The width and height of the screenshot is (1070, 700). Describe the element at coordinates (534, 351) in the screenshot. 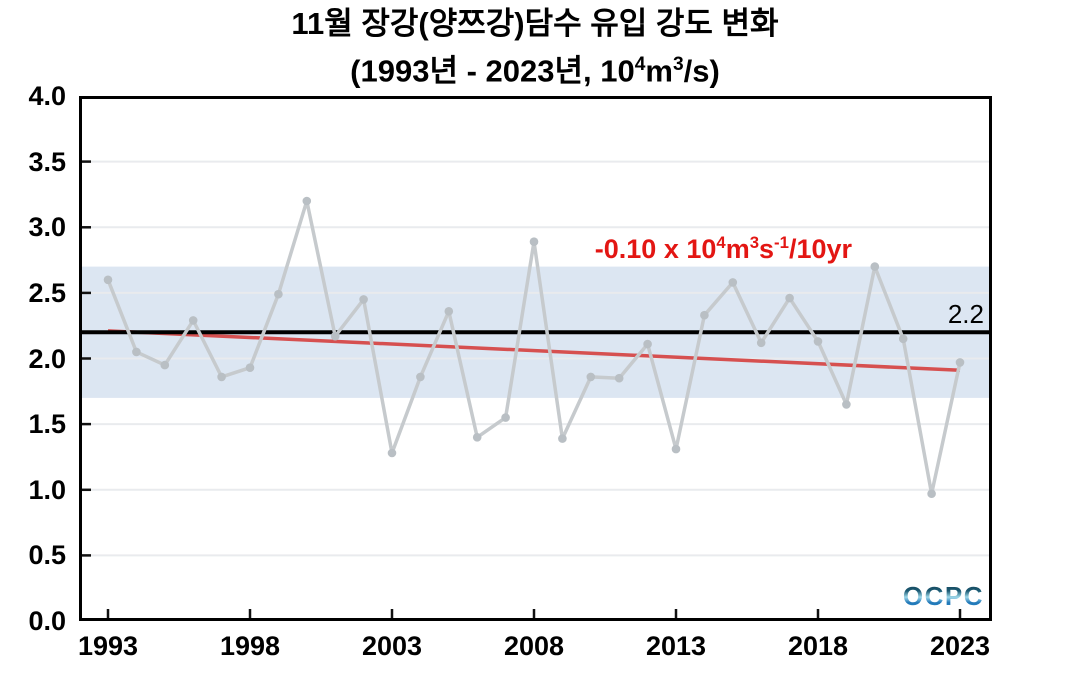

I see `trend-line` at that location.